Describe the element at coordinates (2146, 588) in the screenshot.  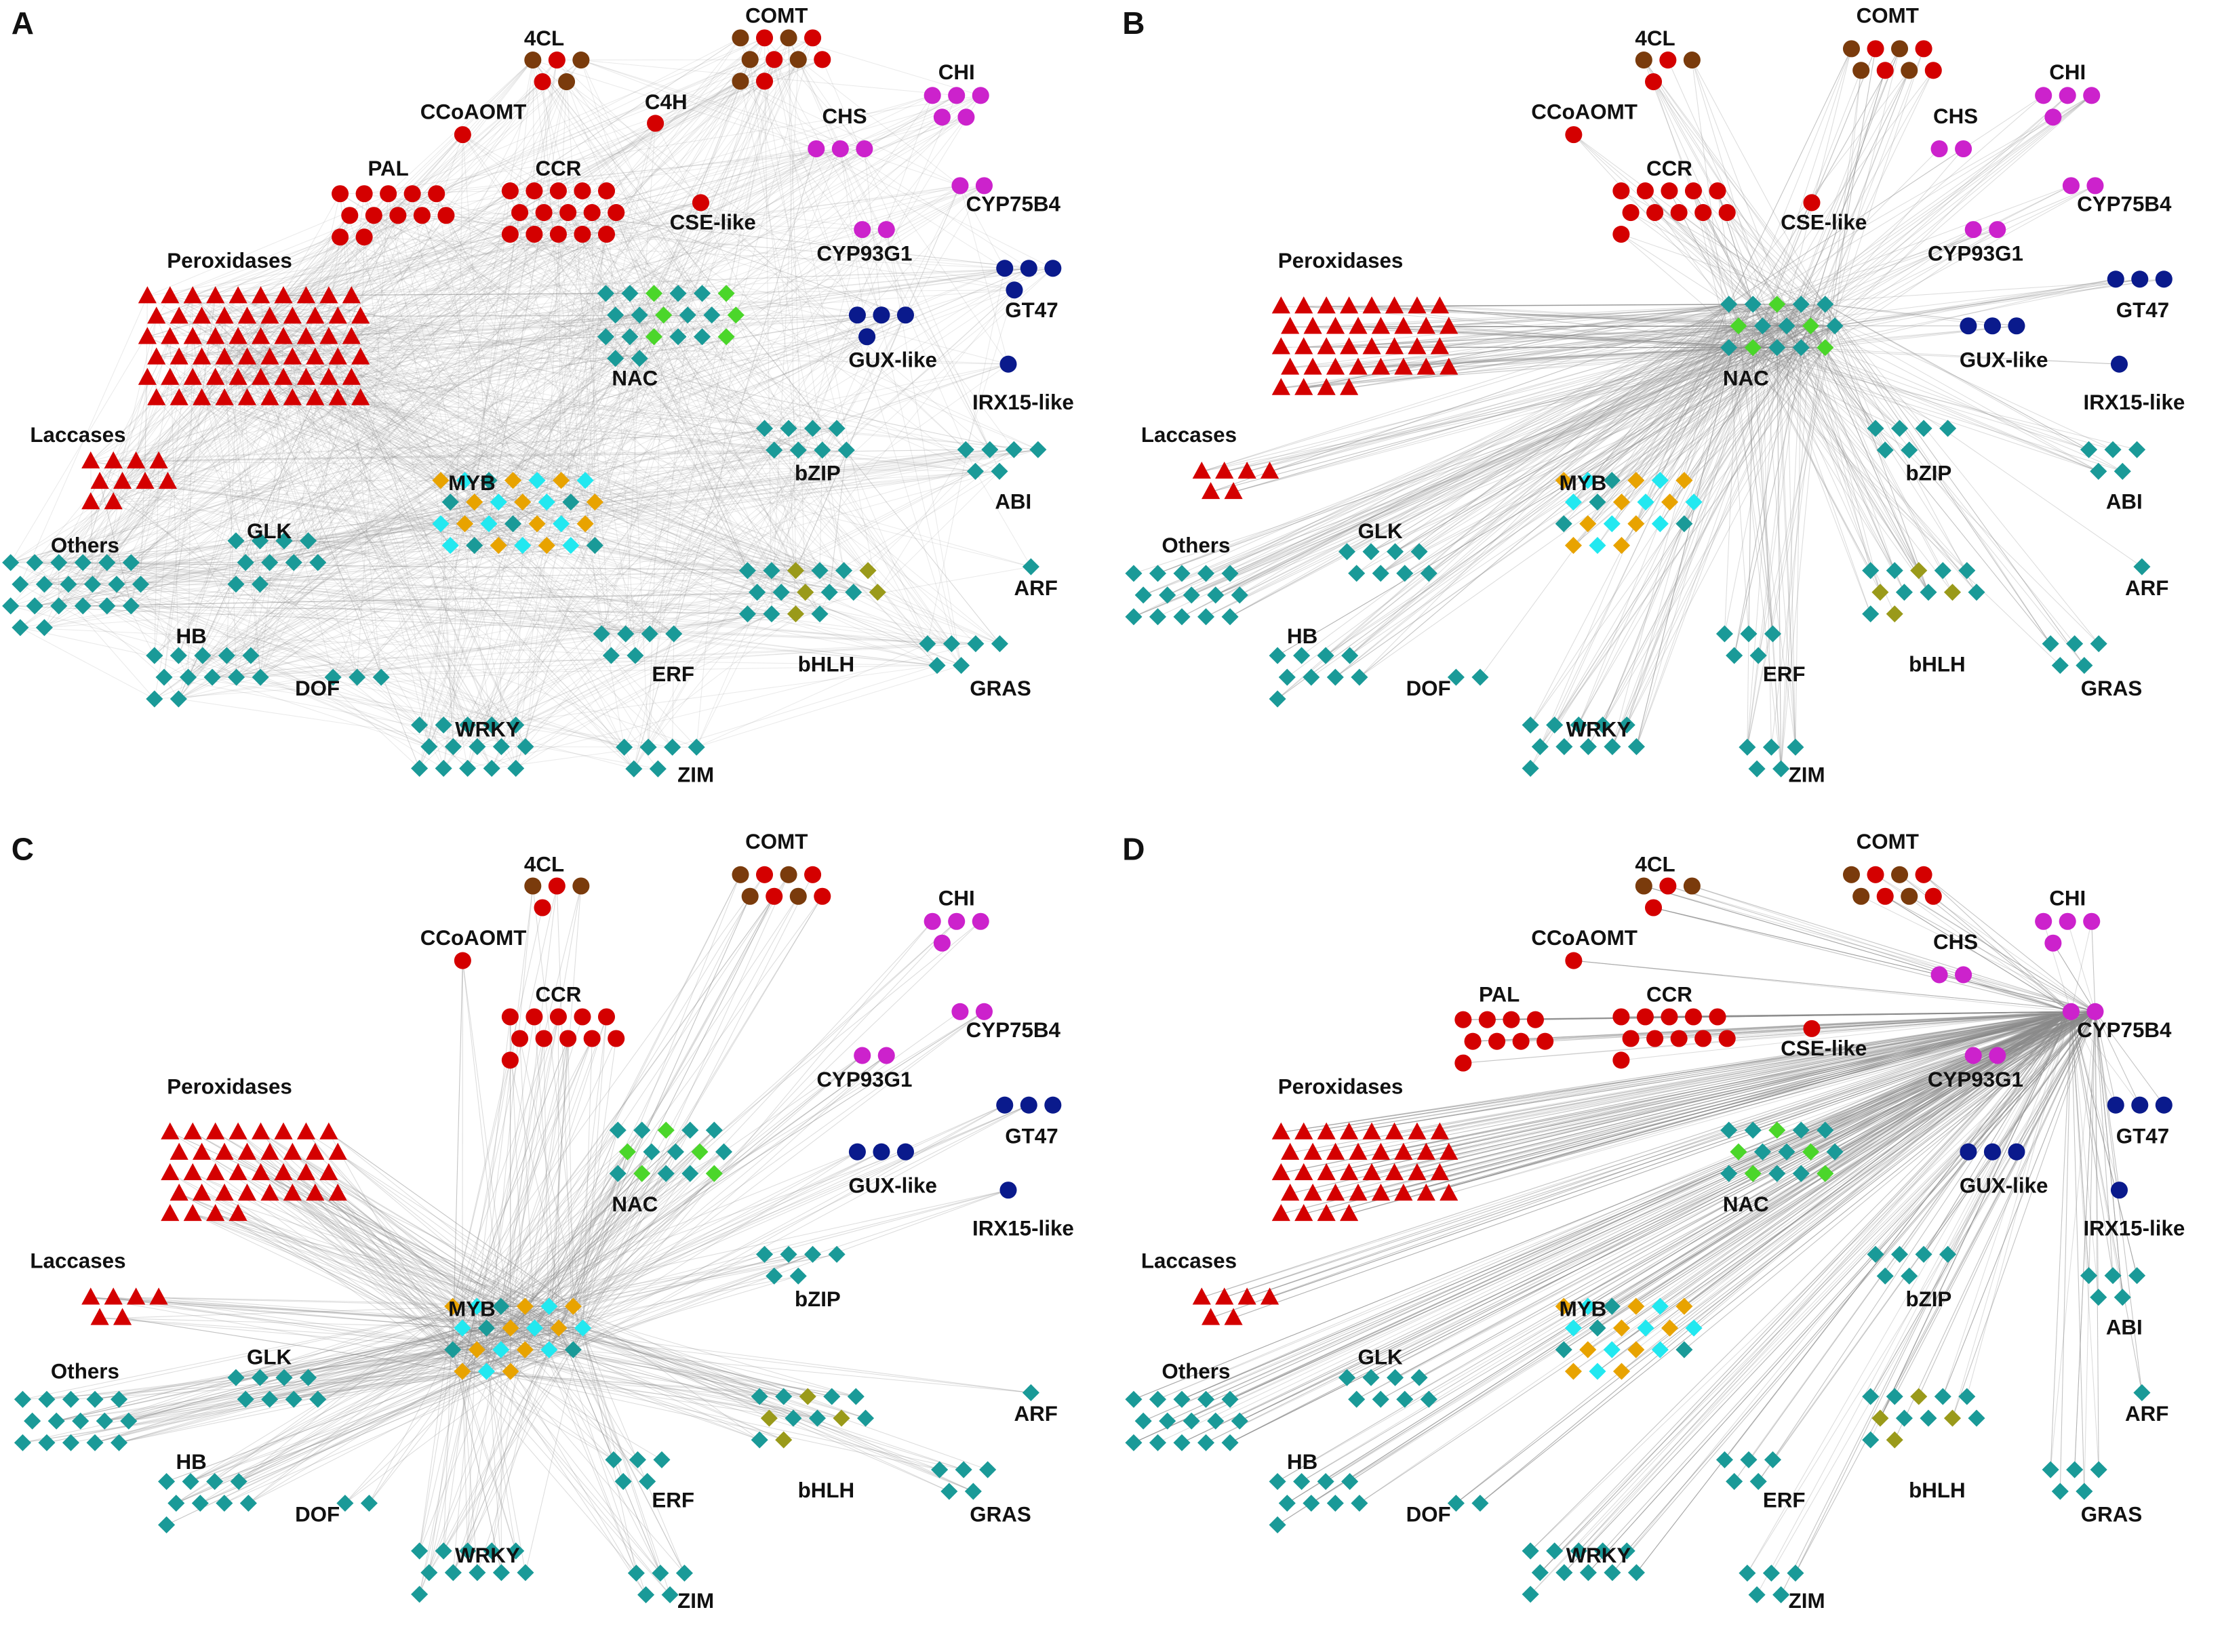
I see `group-label: ARF` at that location.